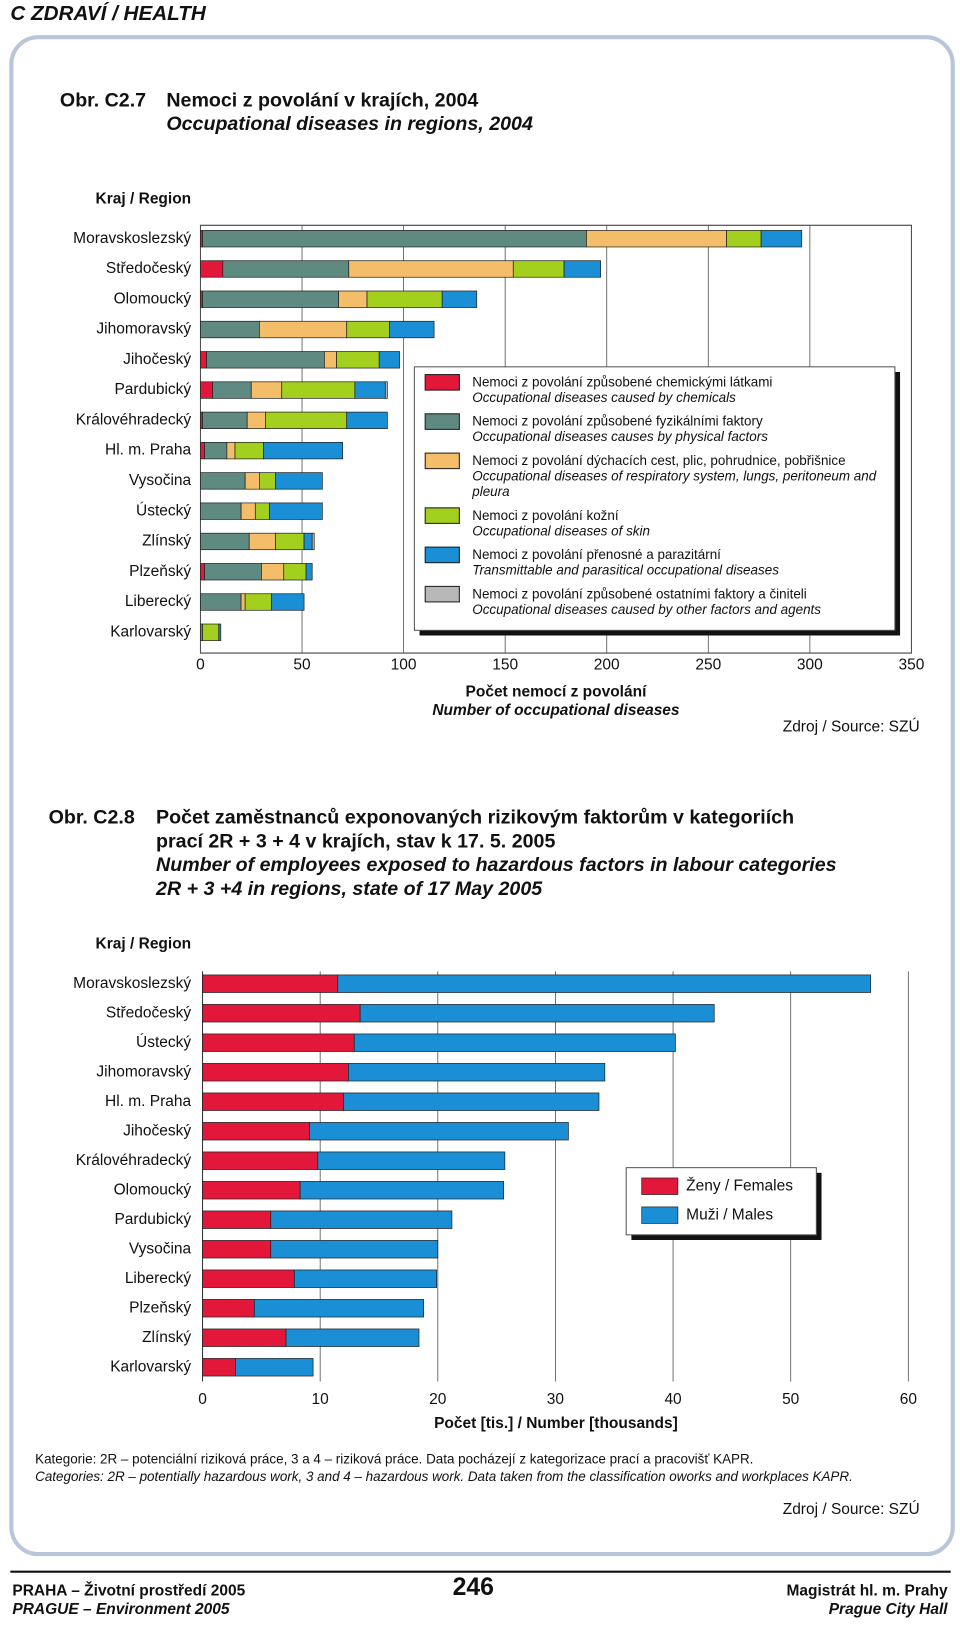 This screenshot has height=1625, width=960. I want to click on x-tick-label: 10, so click(321, 1399).